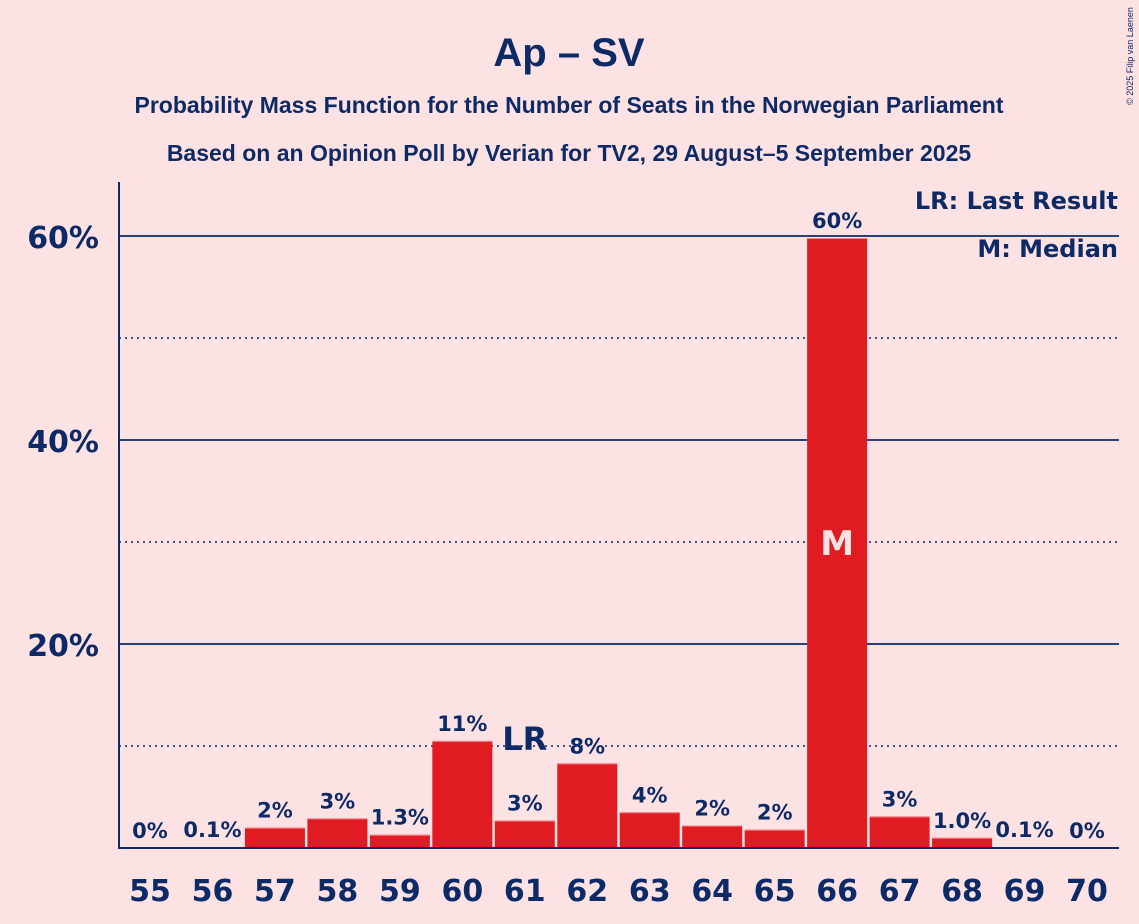  What do you see at coordinates (524, 739) in the screenshot?
I see `last-result-marker: LR` at bounding box center [524, 739].